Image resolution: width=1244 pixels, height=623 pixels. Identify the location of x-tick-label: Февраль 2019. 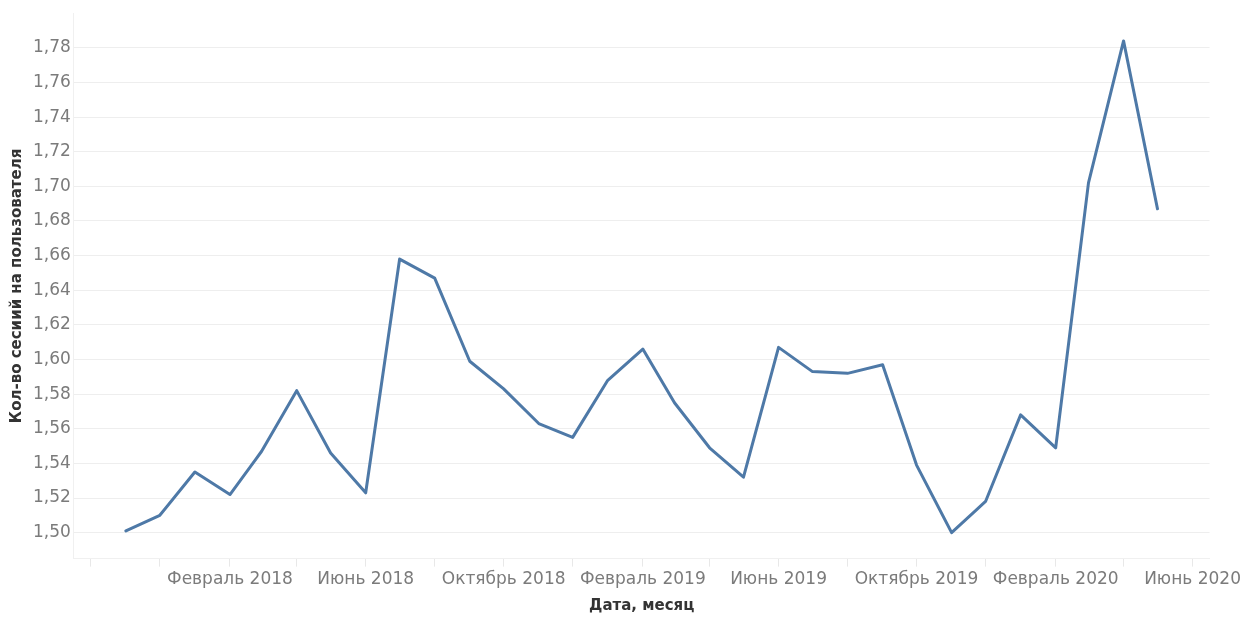
(642, 578).